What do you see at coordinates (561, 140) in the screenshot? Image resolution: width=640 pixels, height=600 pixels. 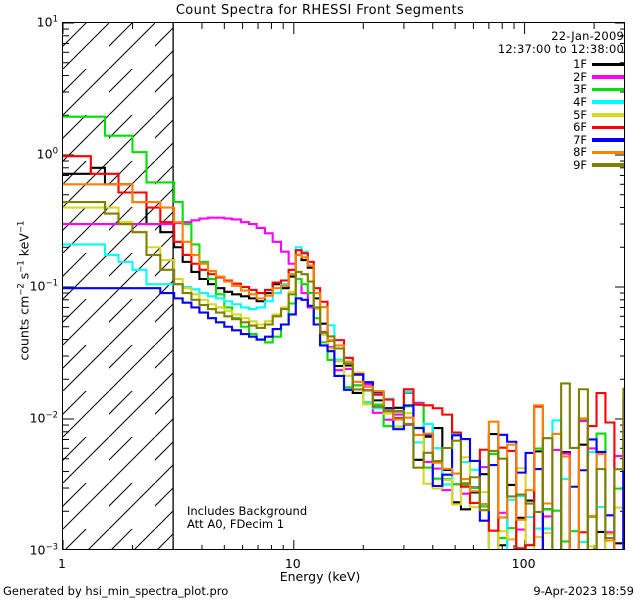 I see `legend-entry-7f: 7F` at bounding box center [561, 140].